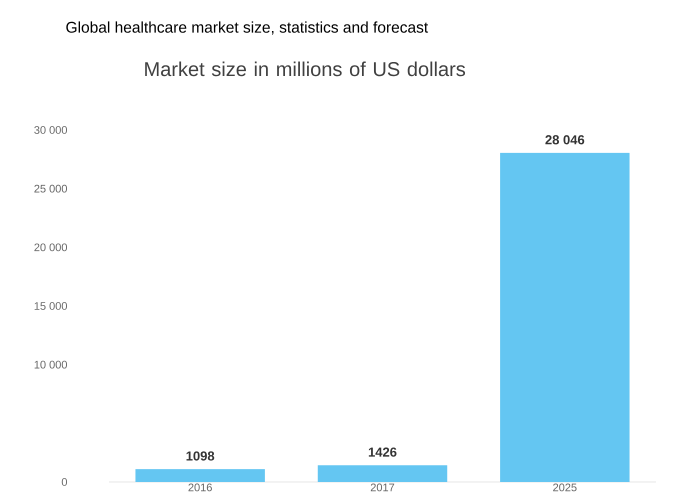  What do you see at coordinates (565, 488) in the screenshot?
I see `x-tick-label: 2025` at bounding box center [565, 488].